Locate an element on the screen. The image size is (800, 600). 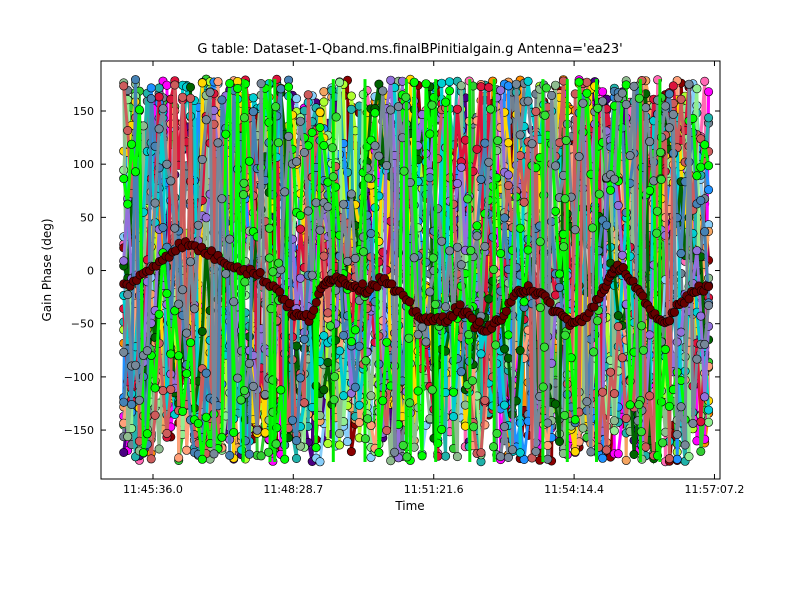
y-tick-label: 50 is located at coordinates (87, 217).